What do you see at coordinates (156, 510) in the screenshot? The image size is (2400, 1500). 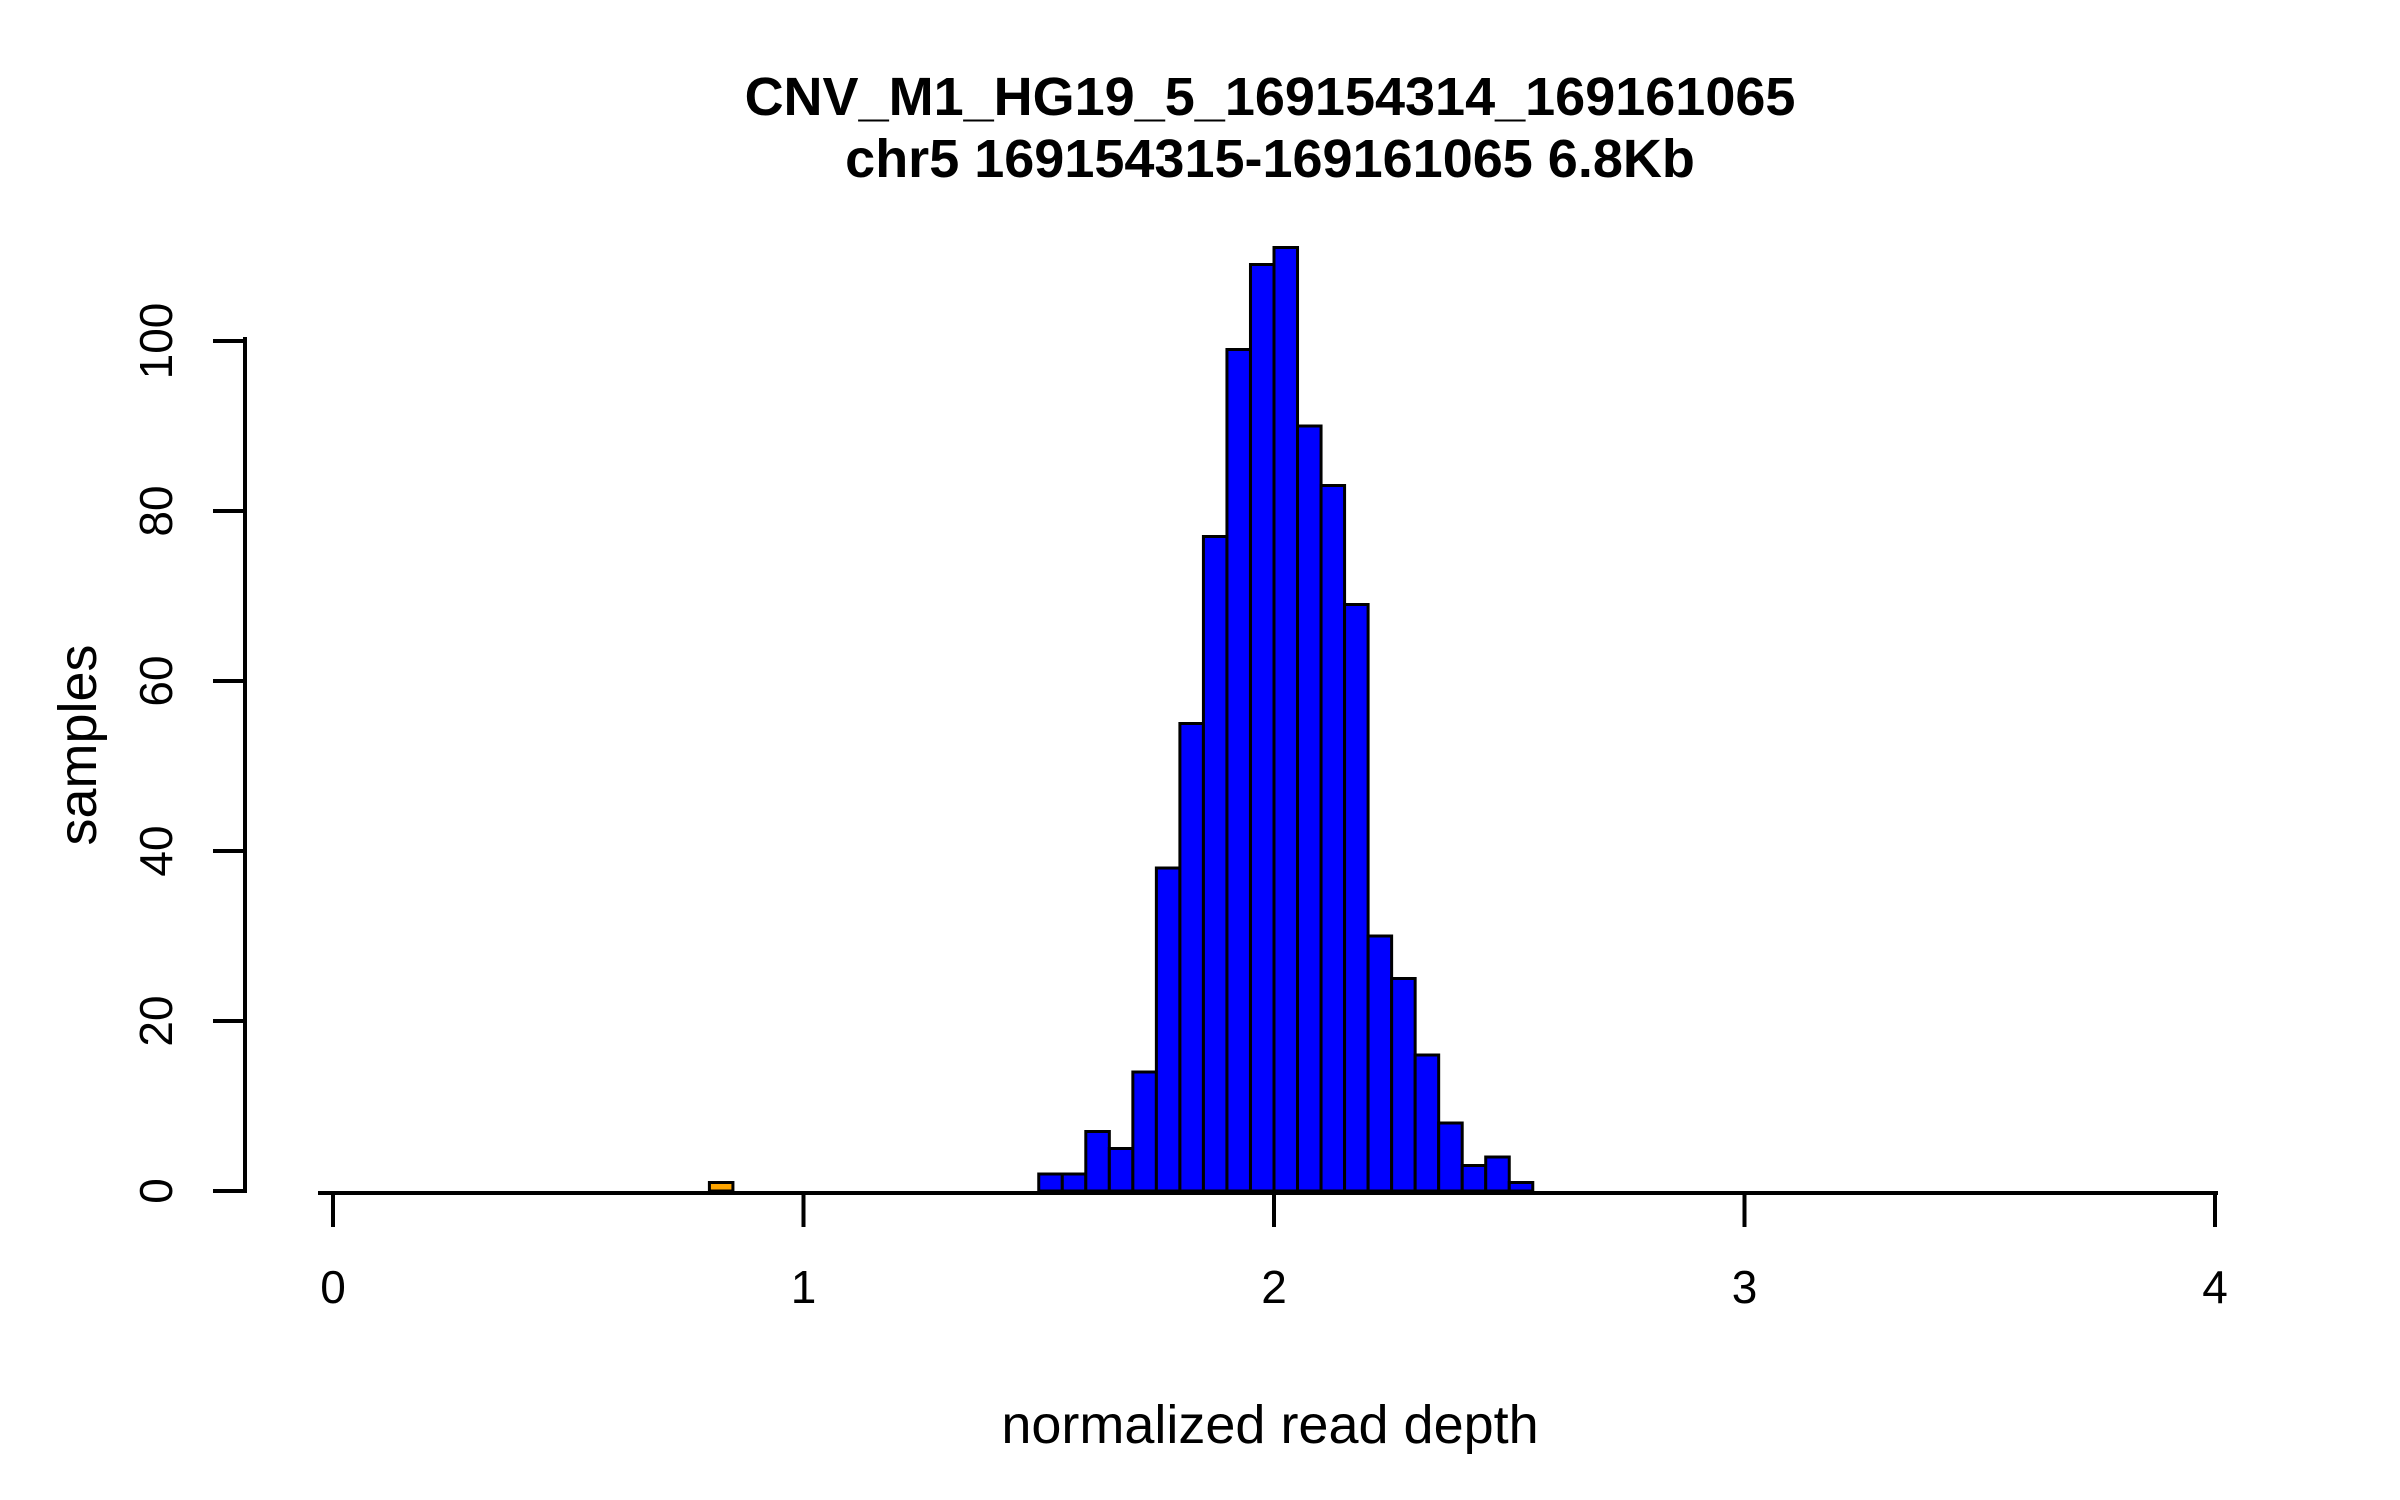 I see `y-axis-tick-label: 80` at bounding box center [156, 510].